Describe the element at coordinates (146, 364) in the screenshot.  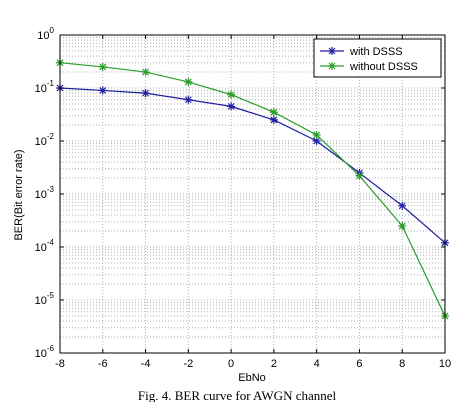
I see `x-tick-label: -4` at that location.